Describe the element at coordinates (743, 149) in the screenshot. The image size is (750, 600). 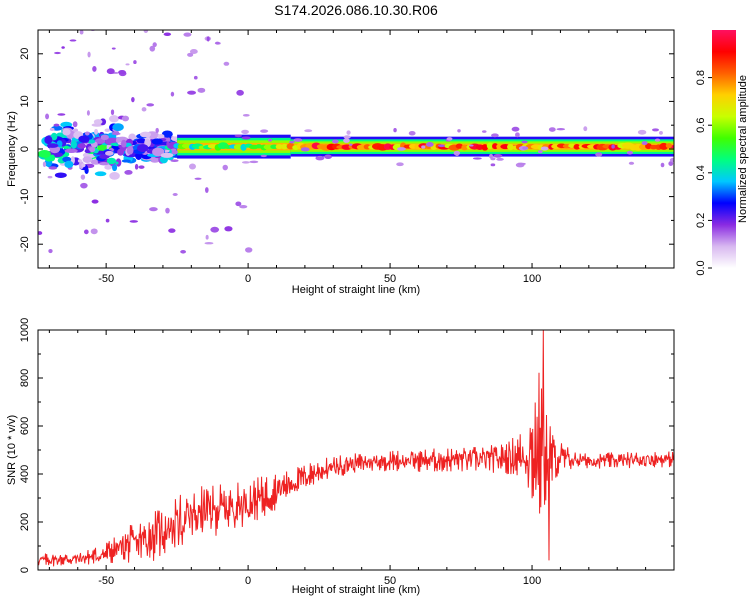
I see `colorbar-label: Normalized spectral amplitude` at that location.